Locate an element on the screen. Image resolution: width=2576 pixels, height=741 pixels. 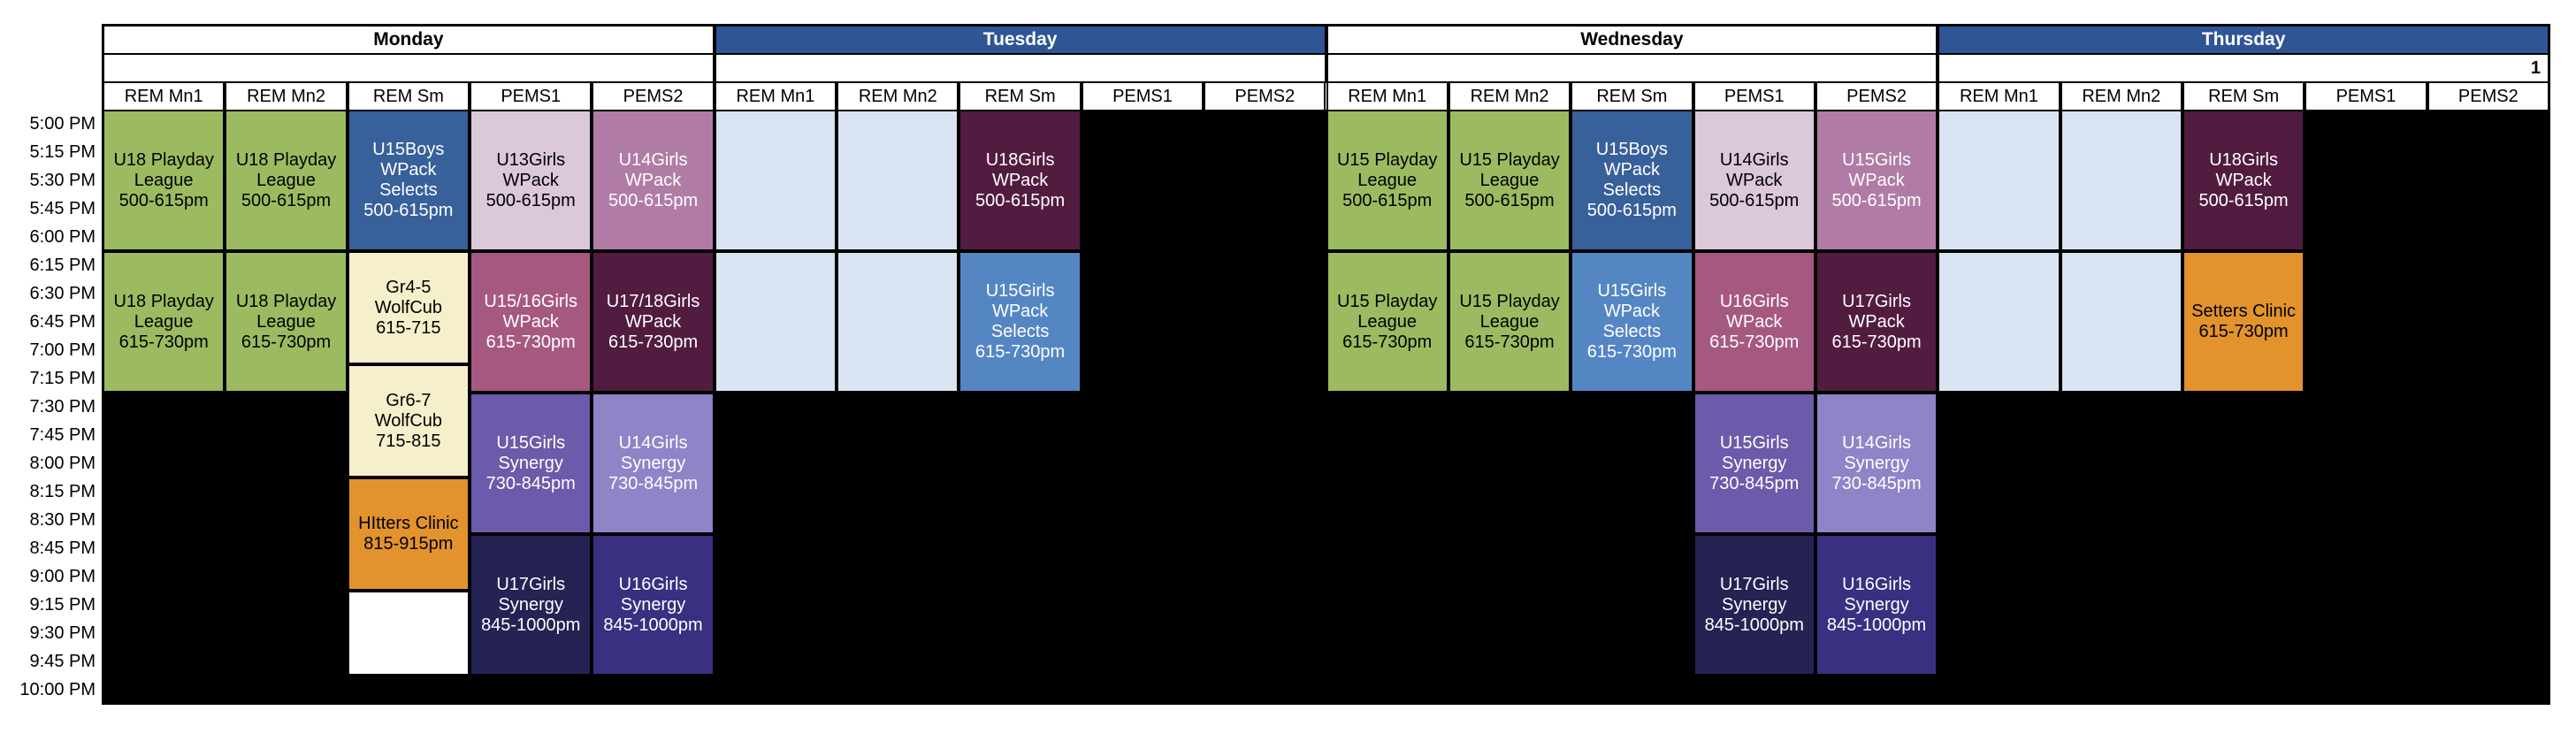
event-label: U18Girls WPack is located at coordinates (1020, 169).